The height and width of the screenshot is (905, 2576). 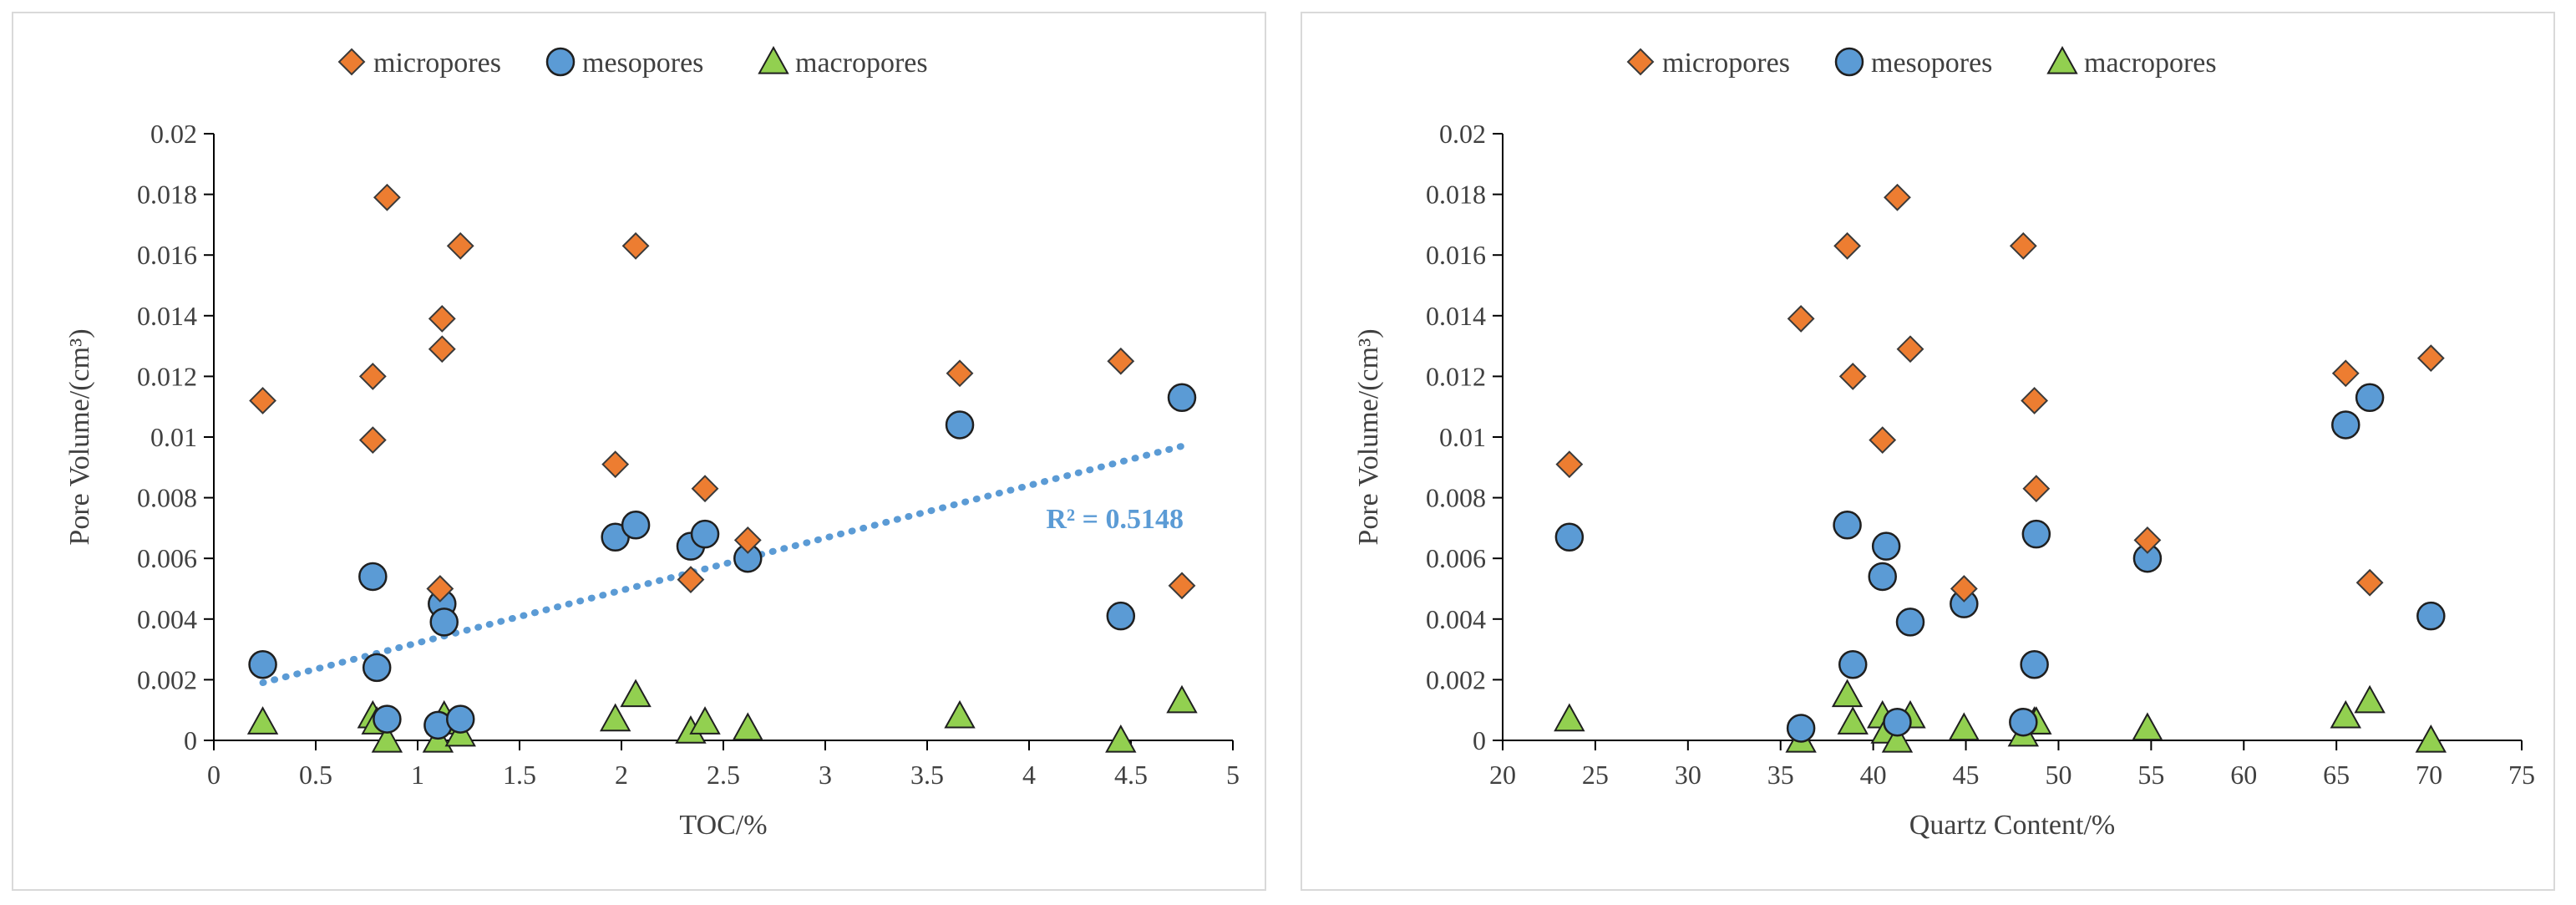 What do you see at coordinates (2150, 63) in the screenshot?
I see `legend-label-macropores: macropores` at bounding box center [2150, 63].